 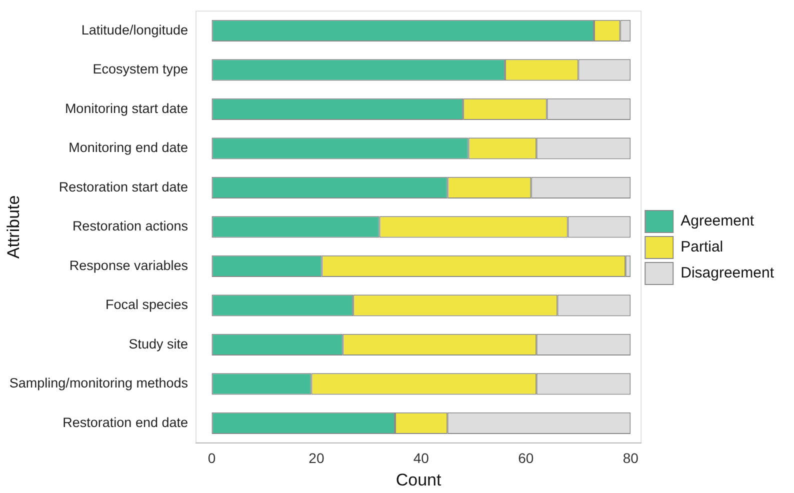 I want to click on y-tick-label: Restoration end date, so click(x=125, y=422).